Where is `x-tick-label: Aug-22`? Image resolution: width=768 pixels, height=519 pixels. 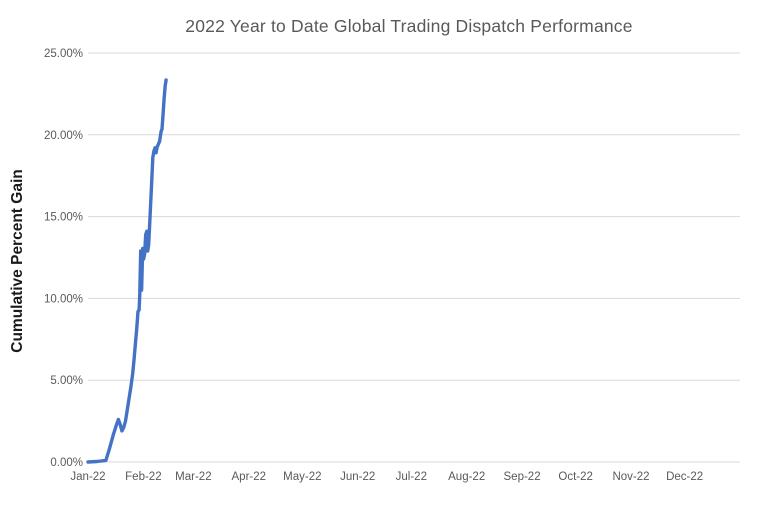
x-tick-label: Aug-22 is located at coordinates (466, 477).